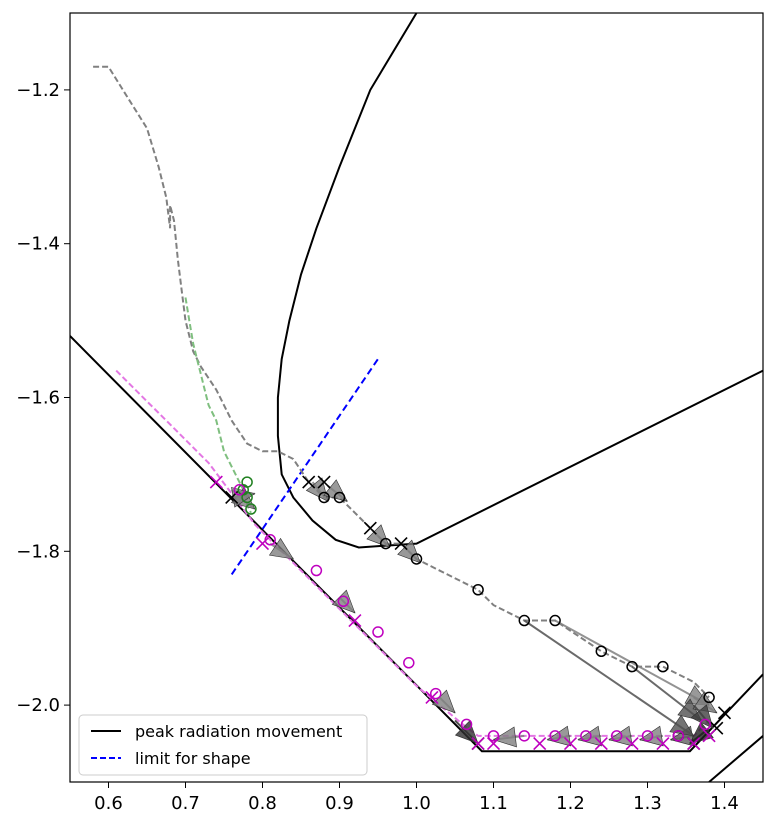 The image size is (776, 823). I want to click on x-tick-label: 0.9, so click(339, 803).